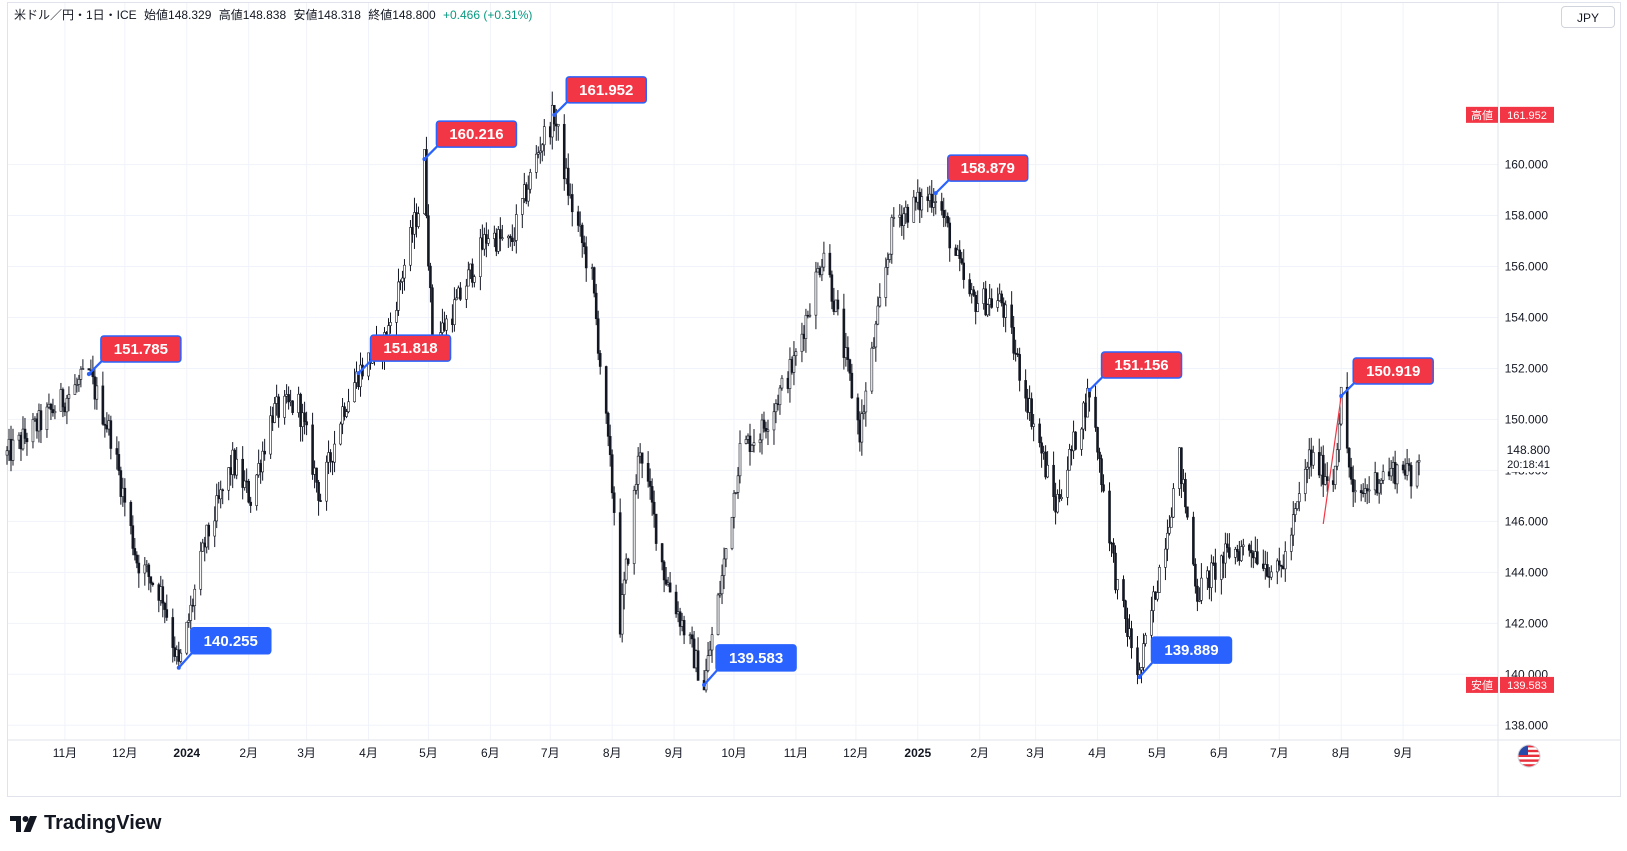  I want to click on us-flag-icon, so click(1529, 756).